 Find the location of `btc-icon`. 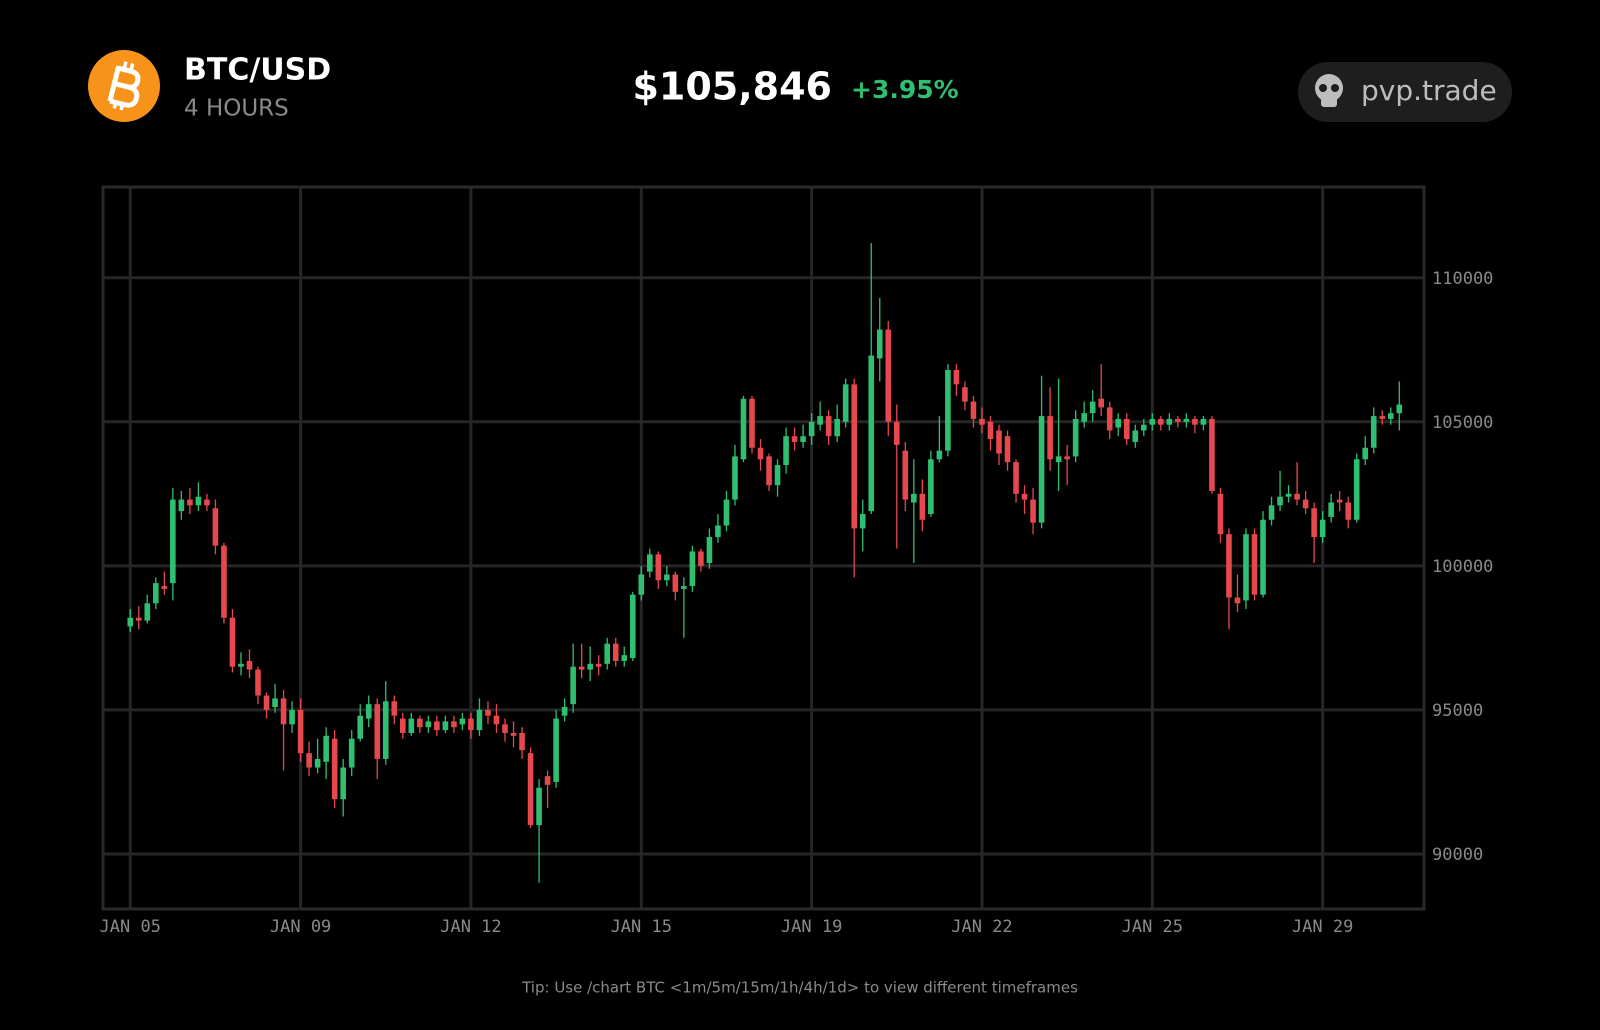

btc-icon is located at coordinates (124, 86).